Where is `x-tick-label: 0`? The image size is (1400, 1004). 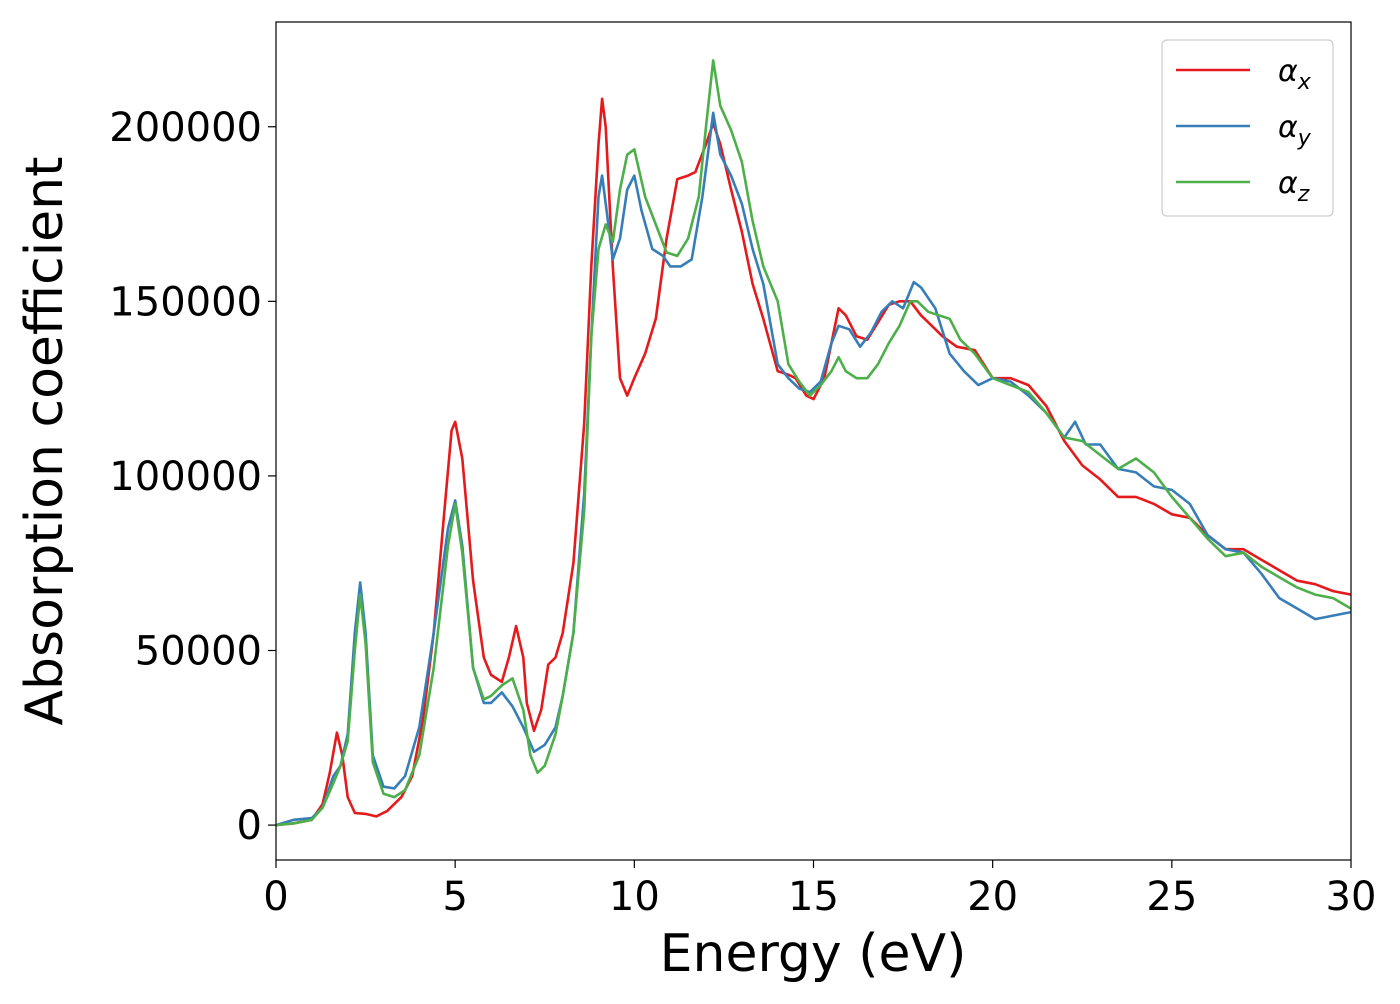
x-tick-label: 0 is located at coordinates (275, 897).